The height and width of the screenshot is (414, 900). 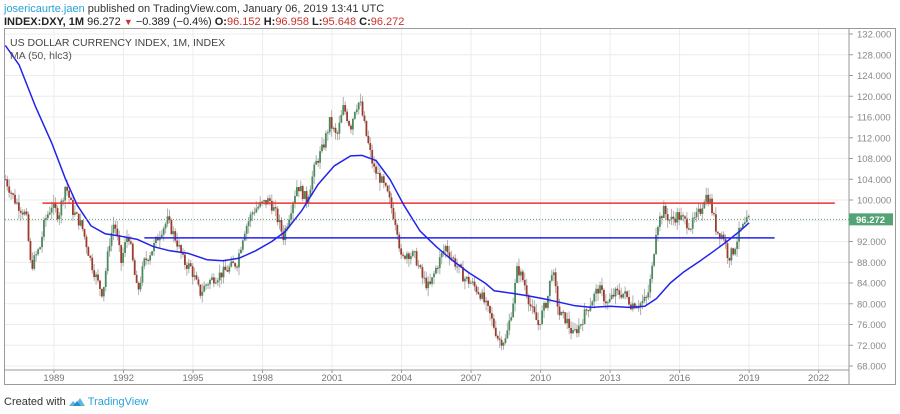 What do you see at coordinates (871, 346) in the screenshot?
I see `y-tick-label: 72.000` at bounding box center [871, 346].